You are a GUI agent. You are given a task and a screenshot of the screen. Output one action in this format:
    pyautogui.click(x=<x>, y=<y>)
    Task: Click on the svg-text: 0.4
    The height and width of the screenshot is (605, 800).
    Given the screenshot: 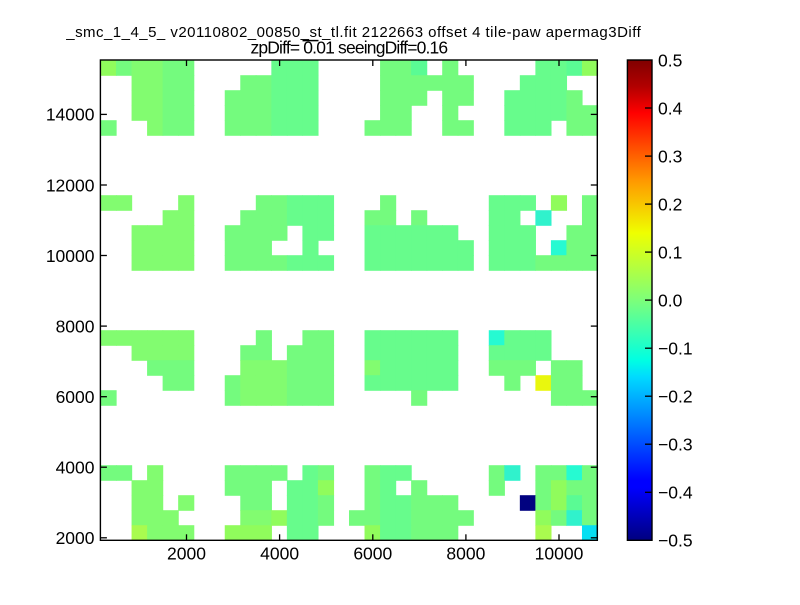 What is the action you would take?
    pyautogui.click(x=670, y=108)
    